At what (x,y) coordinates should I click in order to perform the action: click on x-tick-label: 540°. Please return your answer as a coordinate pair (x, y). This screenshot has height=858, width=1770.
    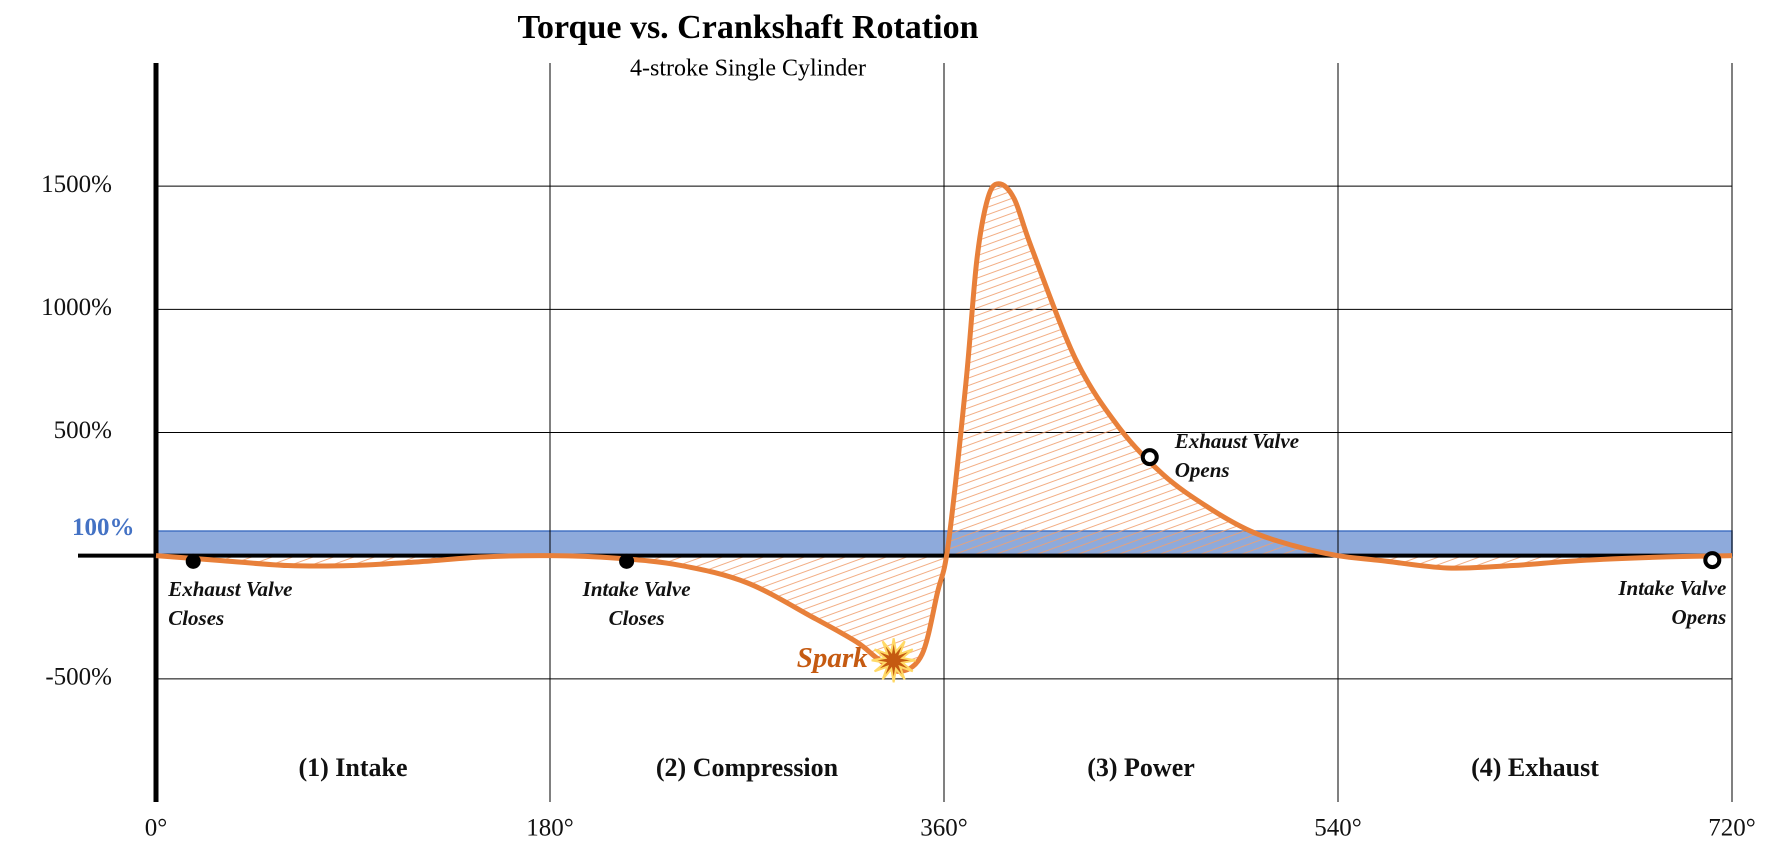
    Looking at the image, I should click on (1338, 828).